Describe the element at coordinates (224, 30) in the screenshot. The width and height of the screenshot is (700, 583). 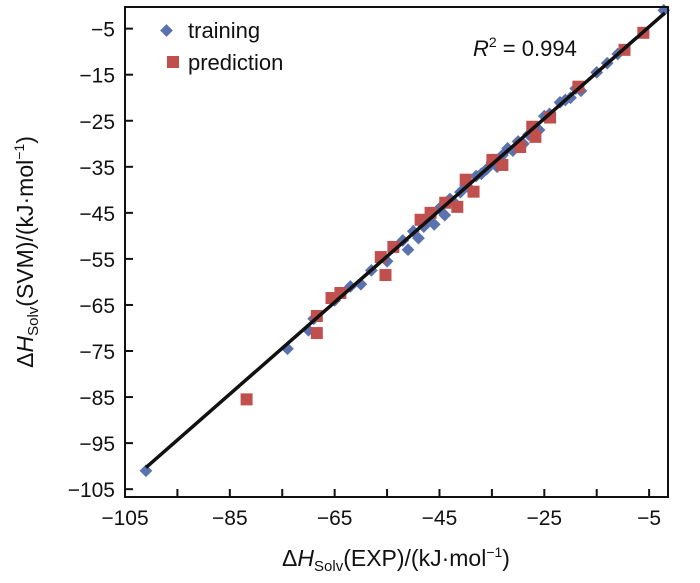
I see `legend-label-training: training` at that location.